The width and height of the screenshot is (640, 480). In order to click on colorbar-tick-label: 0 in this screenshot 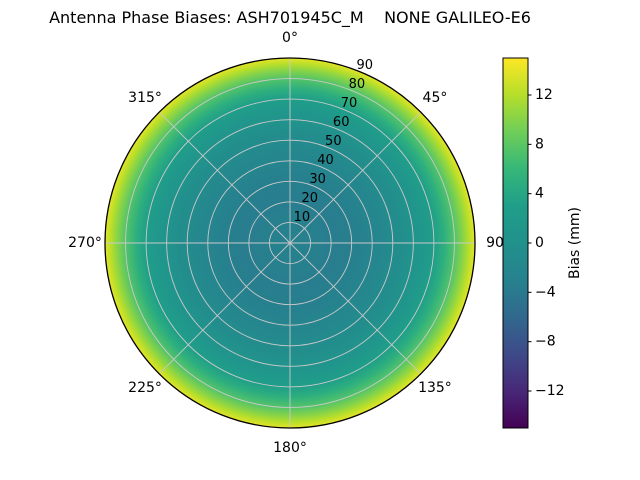, I will do `click(539, 243)`.